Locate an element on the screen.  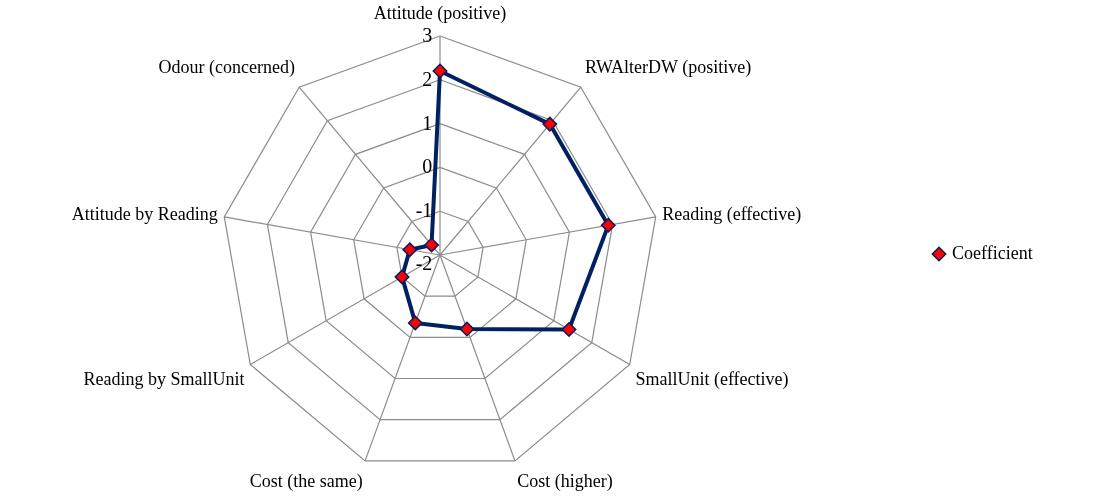
spoke-label: SmallUnit (effective) is located at coordinates (712, 380).